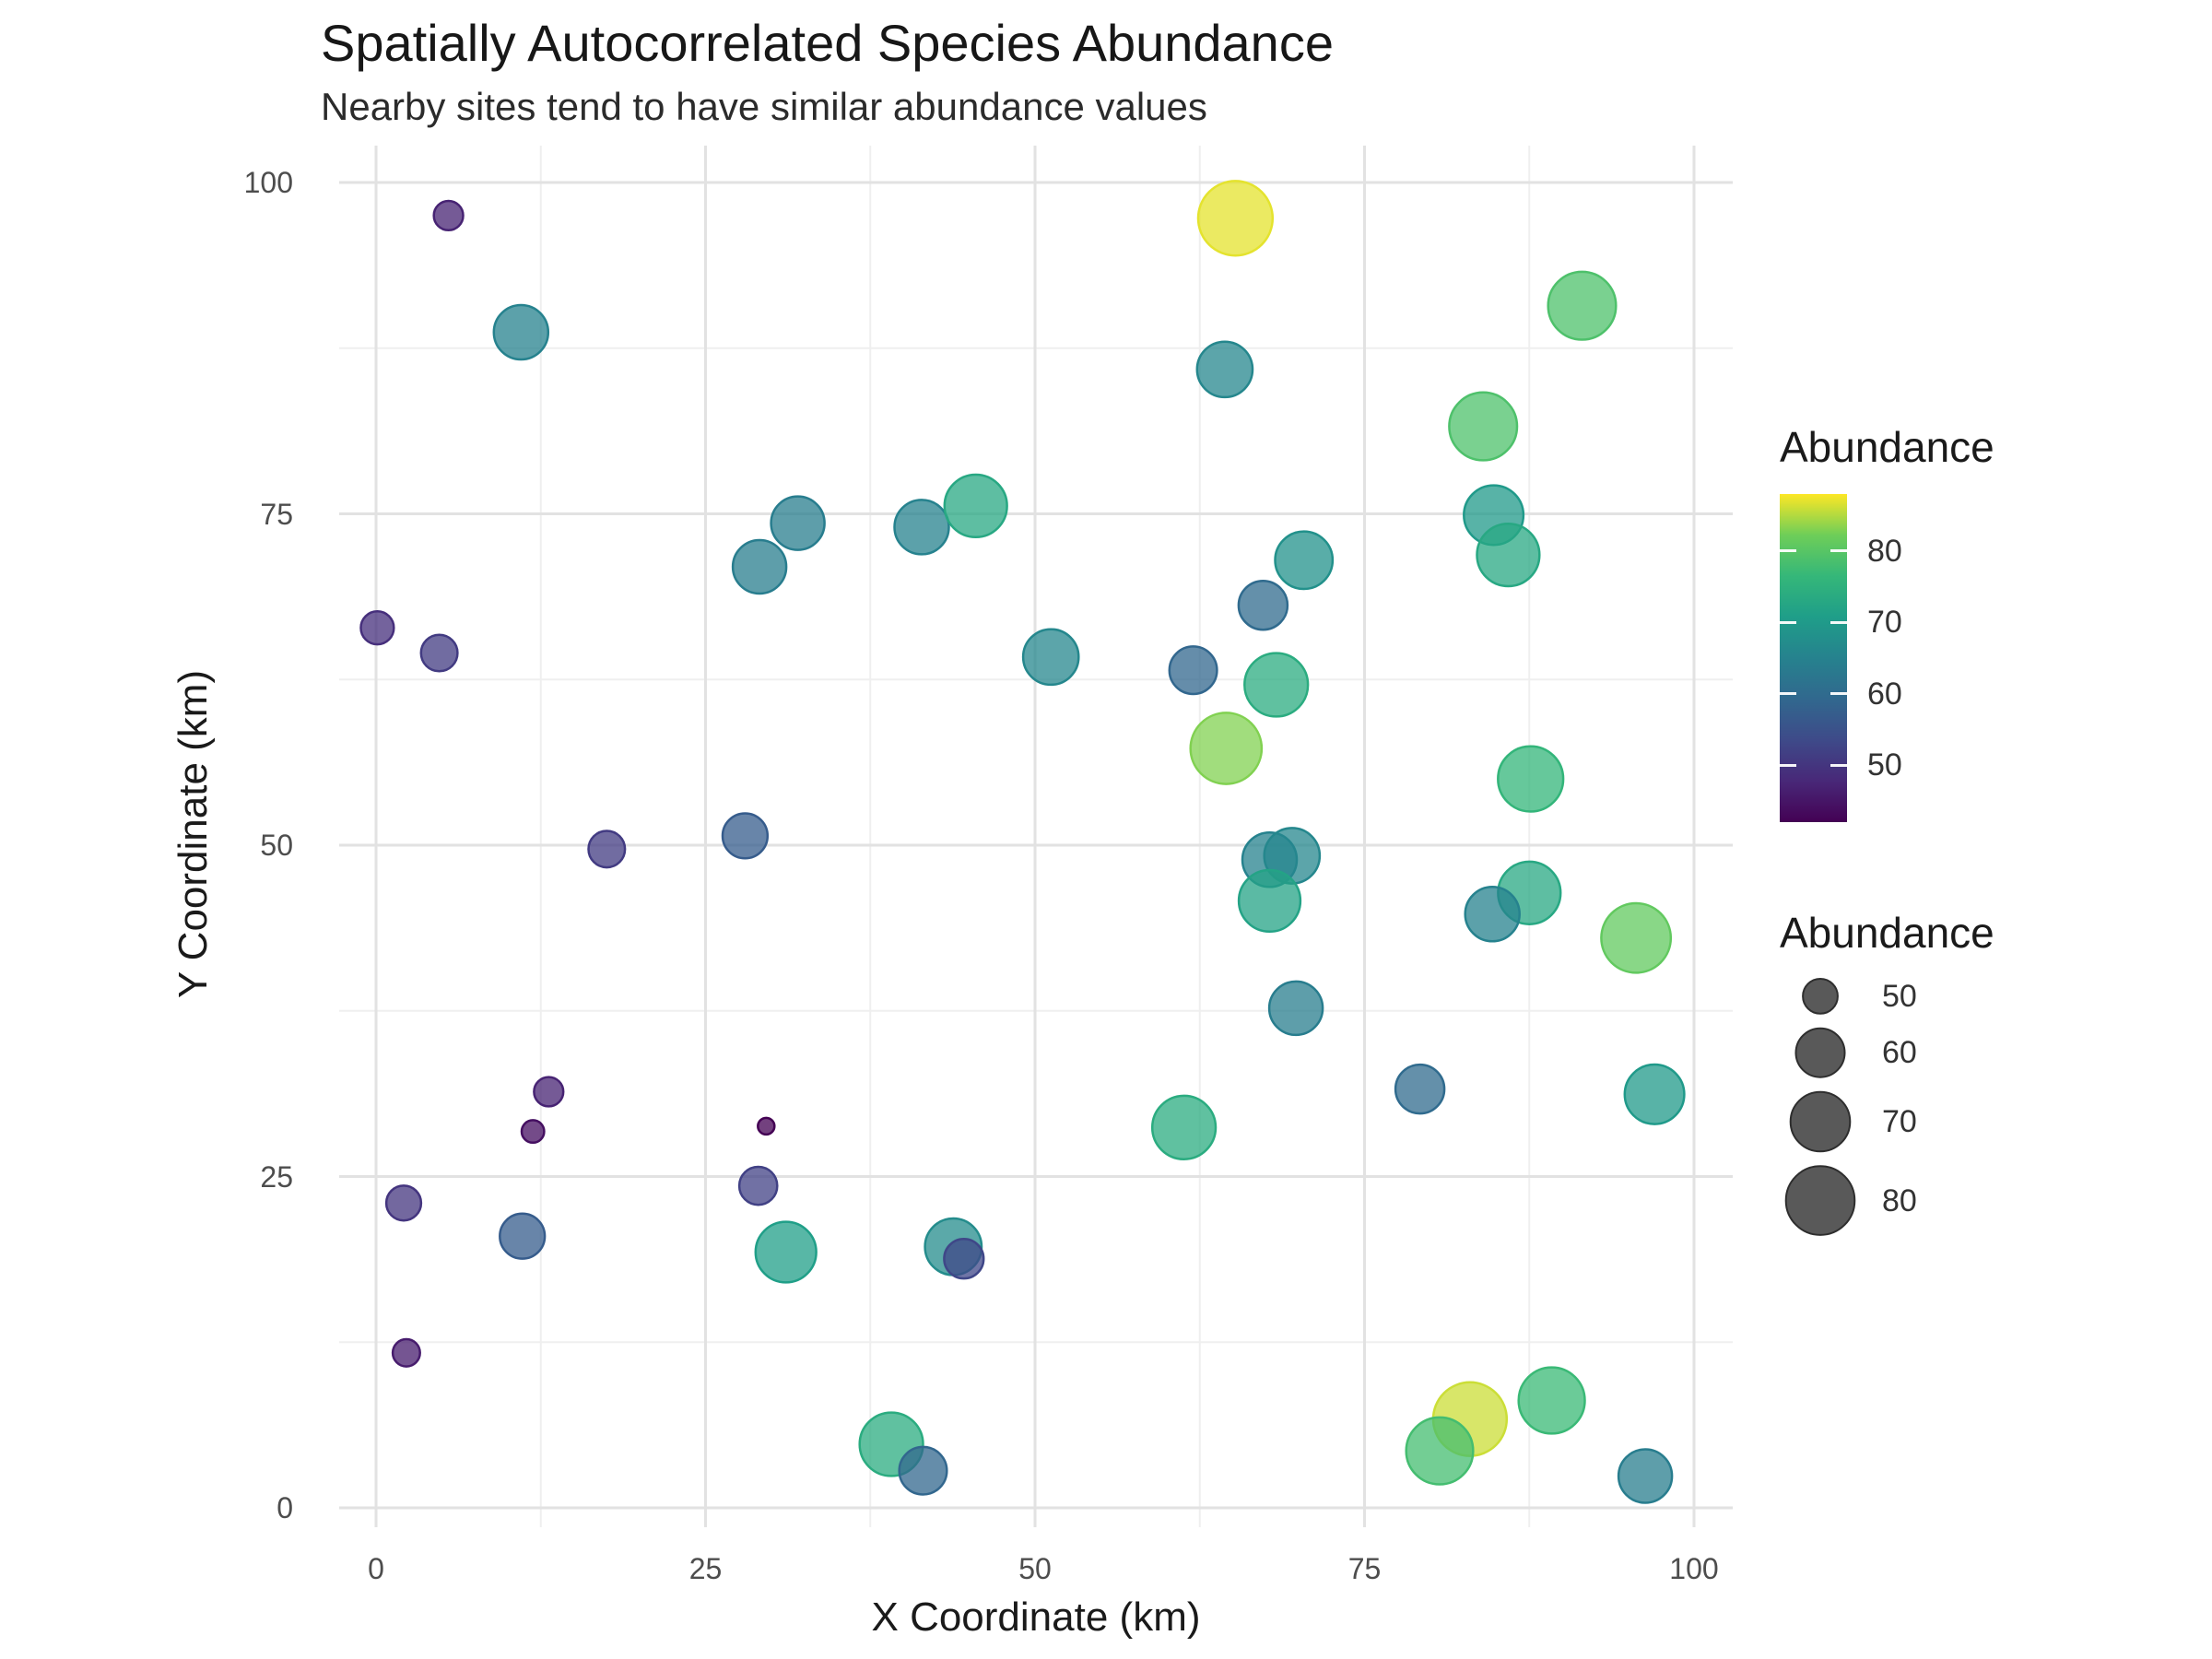 The height and width of the screenshot is (1659, 2212). I want to click on y-tick-label: 75, so click(276, 514).